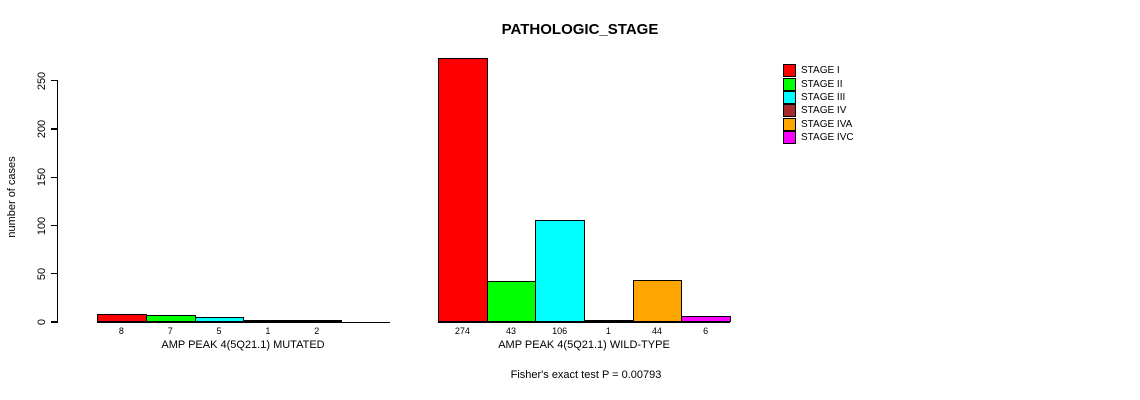 This screenshot has width=1140, height=400. What do you see at coordinates (219, 331) in the screenshot?
I see `bar-value-label: 5` at bounding box center [219, 331].